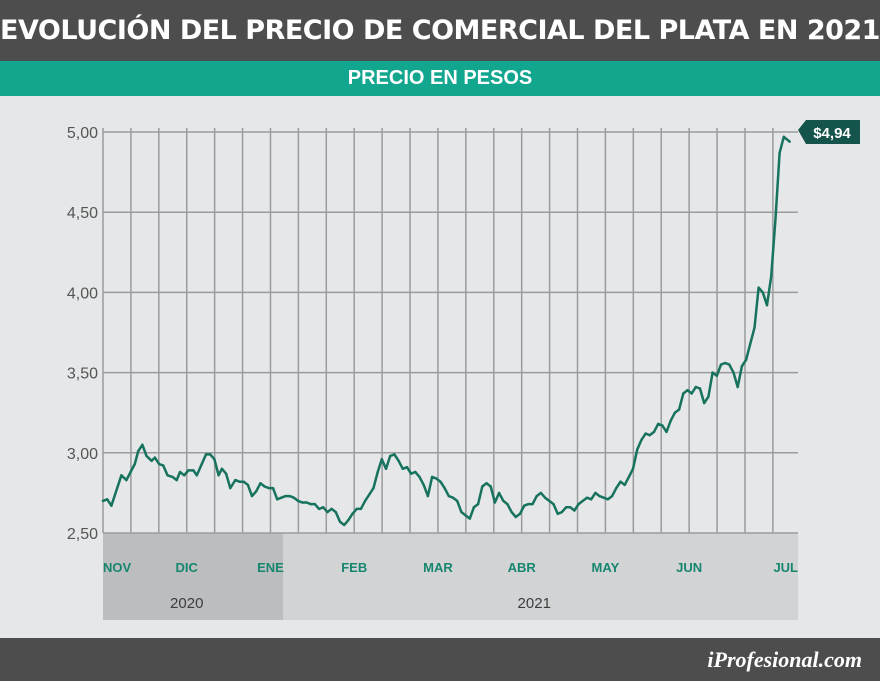 This screenshot has height=681, width=880. I want to click on y-tick-label: 4,50, so click(82, 213).